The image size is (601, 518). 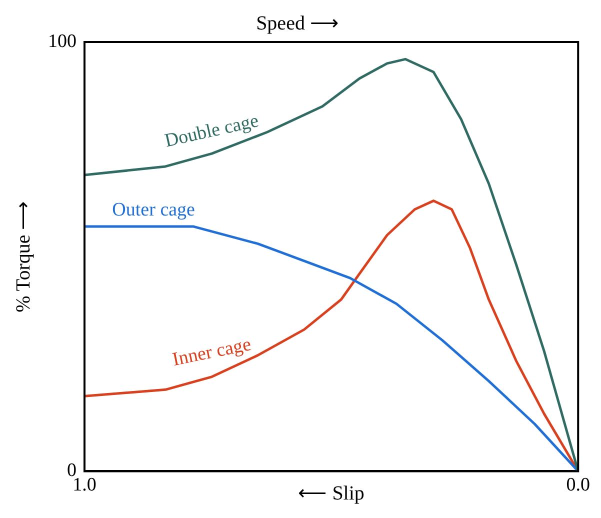 I want to click on text: Double cage, so click(x=211, y=131).